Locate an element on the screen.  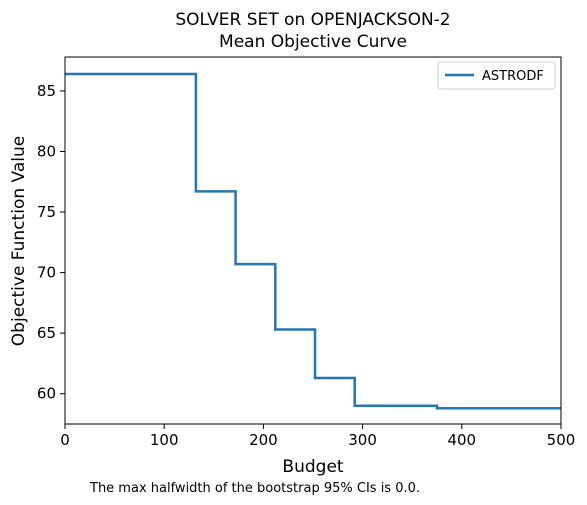
y-axis-label: Objective Function Value is located at coordinates (19, 241).